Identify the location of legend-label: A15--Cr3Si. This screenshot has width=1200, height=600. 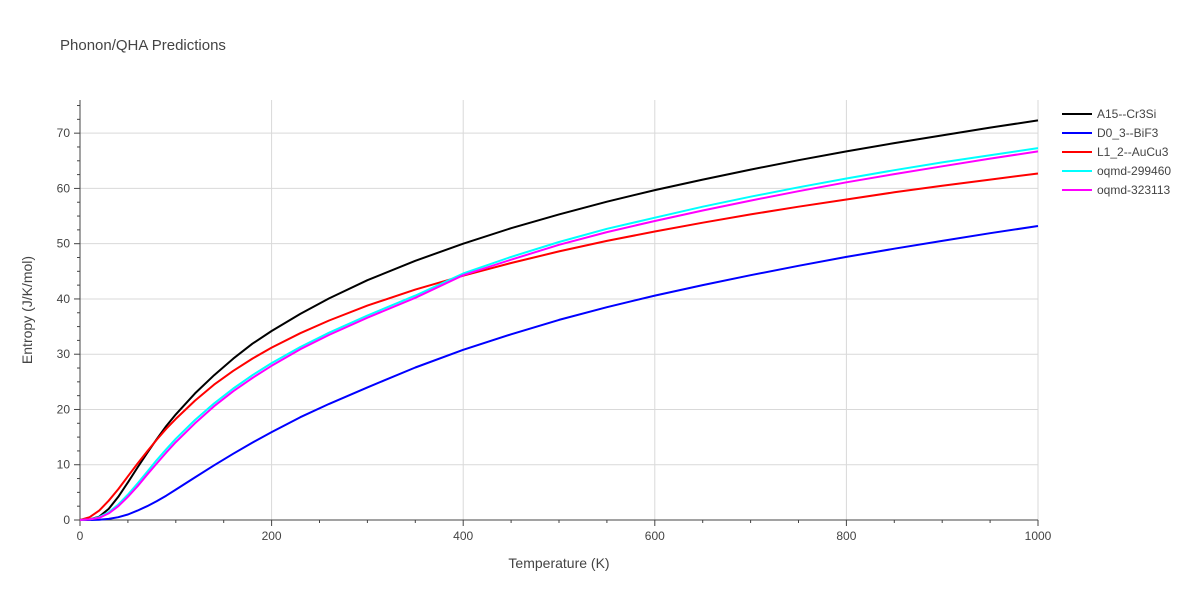
(1126, 114).